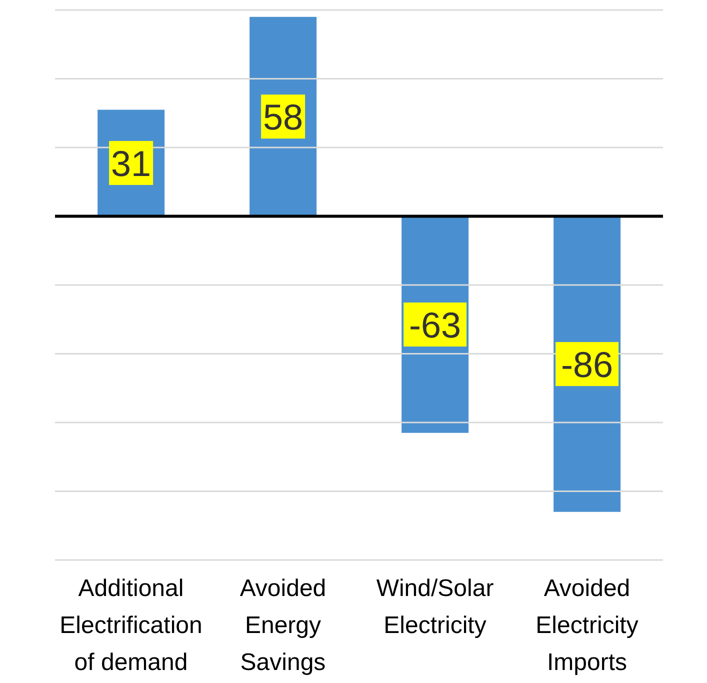 The height and width of the screenshot is (683, 707). What do you see at coordinates (435, 325) in the screenshot?
I see `data-label: -63` at bounding box center [435, 325].